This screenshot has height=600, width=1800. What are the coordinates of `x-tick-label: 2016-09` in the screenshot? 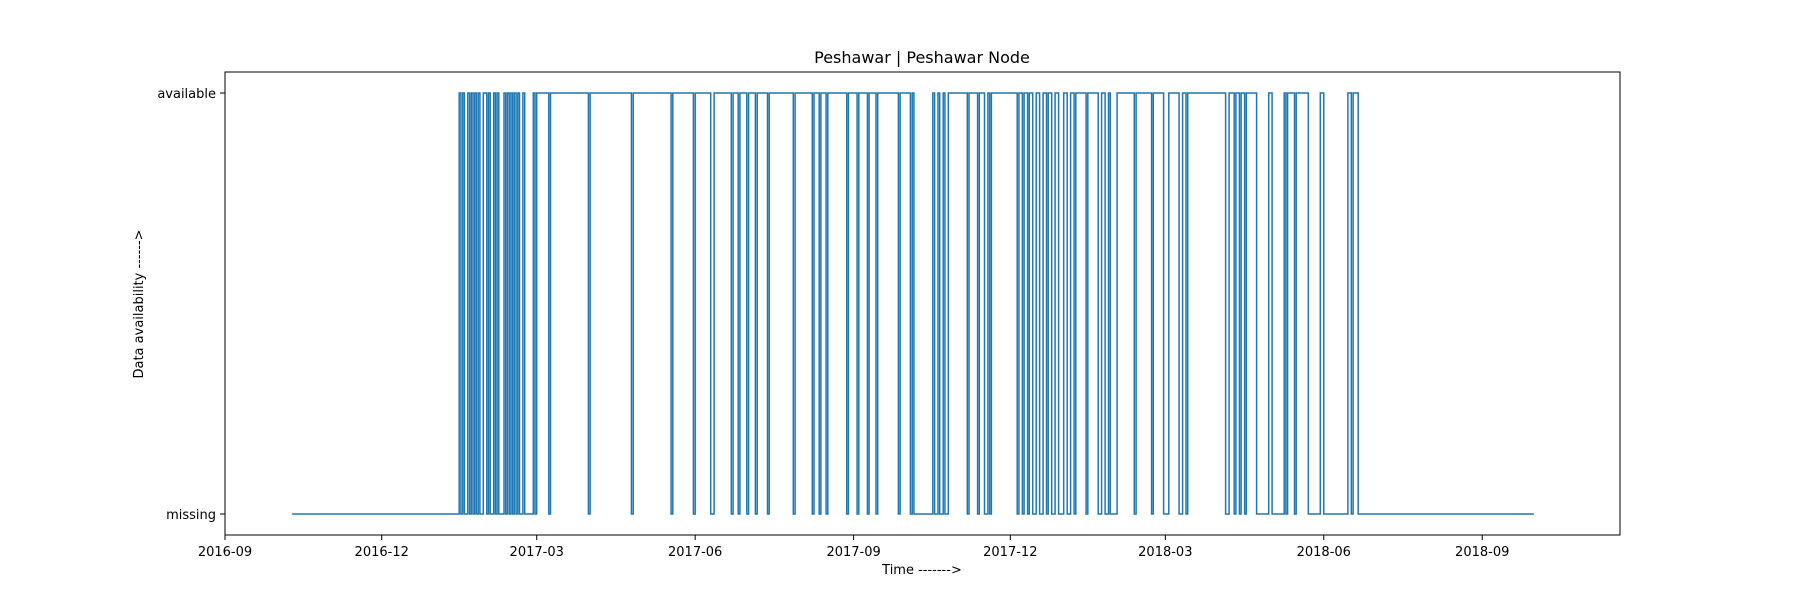 It's located at (225, 552).